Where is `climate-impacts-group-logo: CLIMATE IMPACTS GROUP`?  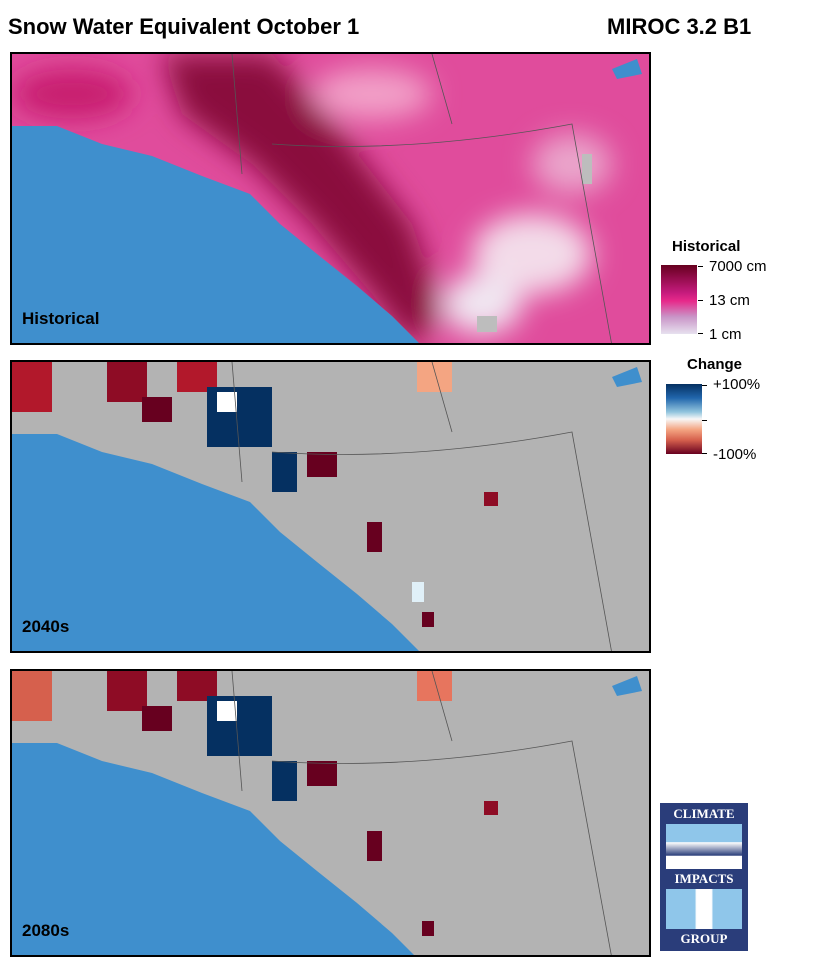 climate-impacts-group-logo: CLIMATE IMPACTS GROUP is located at coordinates (704, 877).